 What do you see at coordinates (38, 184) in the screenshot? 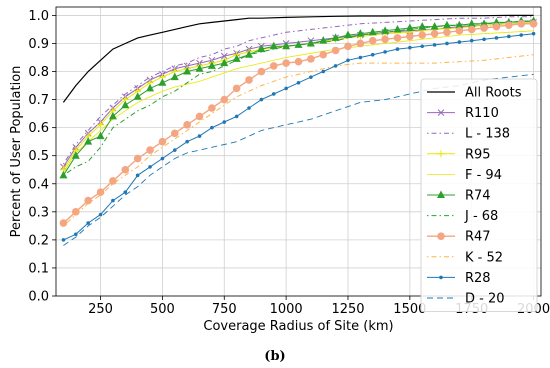
I see `y-tick-label: 0.4` at bounding box center [38, 184].